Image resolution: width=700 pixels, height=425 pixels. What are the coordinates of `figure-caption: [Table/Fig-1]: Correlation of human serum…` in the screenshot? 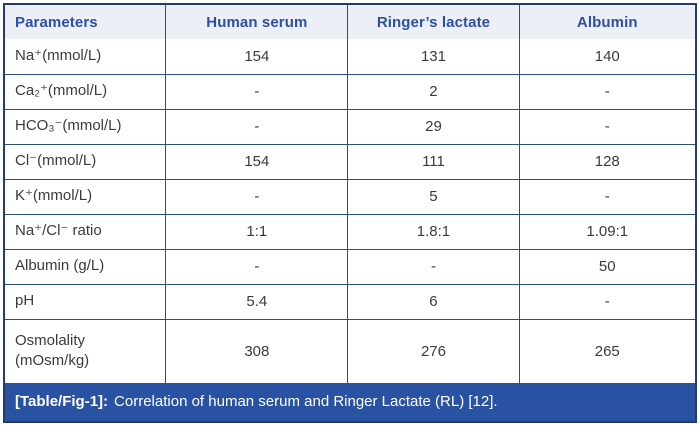 It's located at (350, 402).